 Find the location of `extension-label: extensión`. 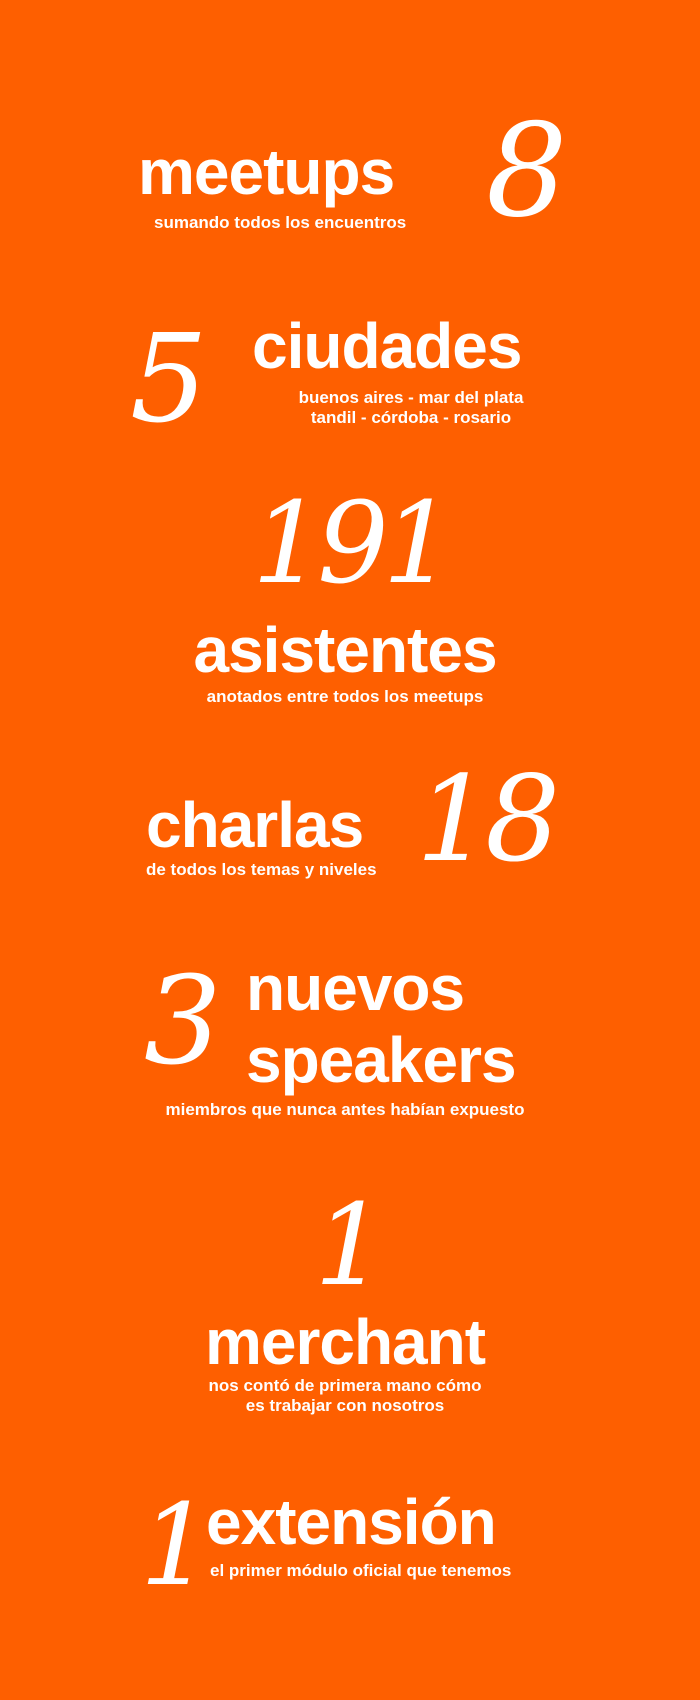

extension-label: extensión is located at coordinates (351, 1522).